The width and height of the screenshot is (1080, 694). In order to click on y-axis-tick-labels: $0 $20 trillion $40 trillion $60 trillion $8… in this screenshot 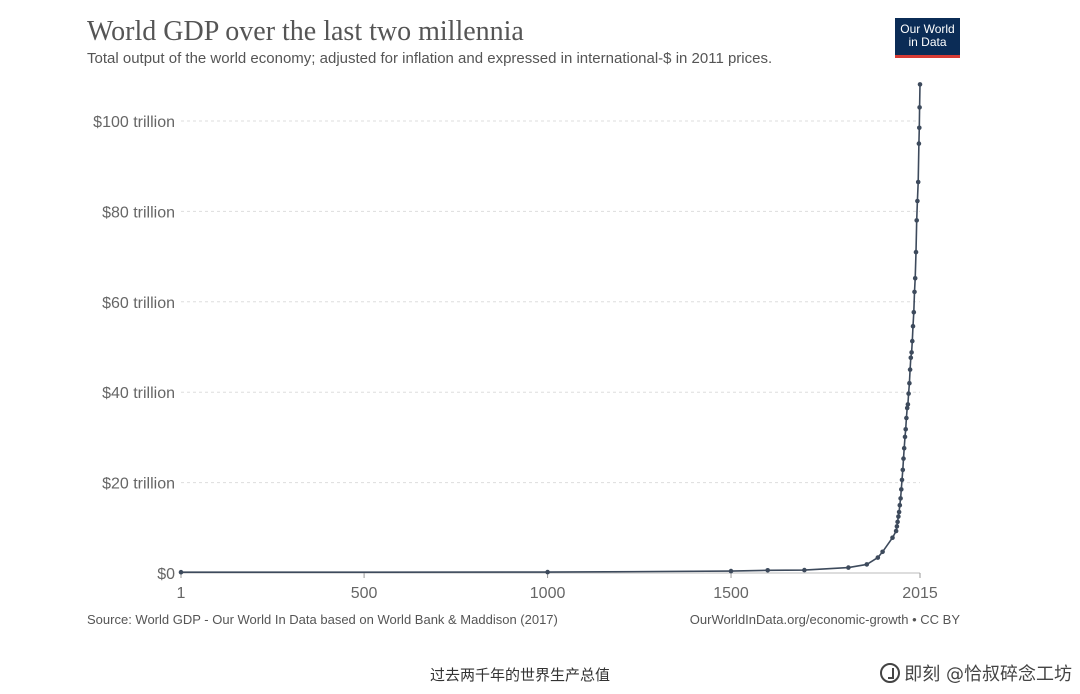, I will do `click(134, 348)`.